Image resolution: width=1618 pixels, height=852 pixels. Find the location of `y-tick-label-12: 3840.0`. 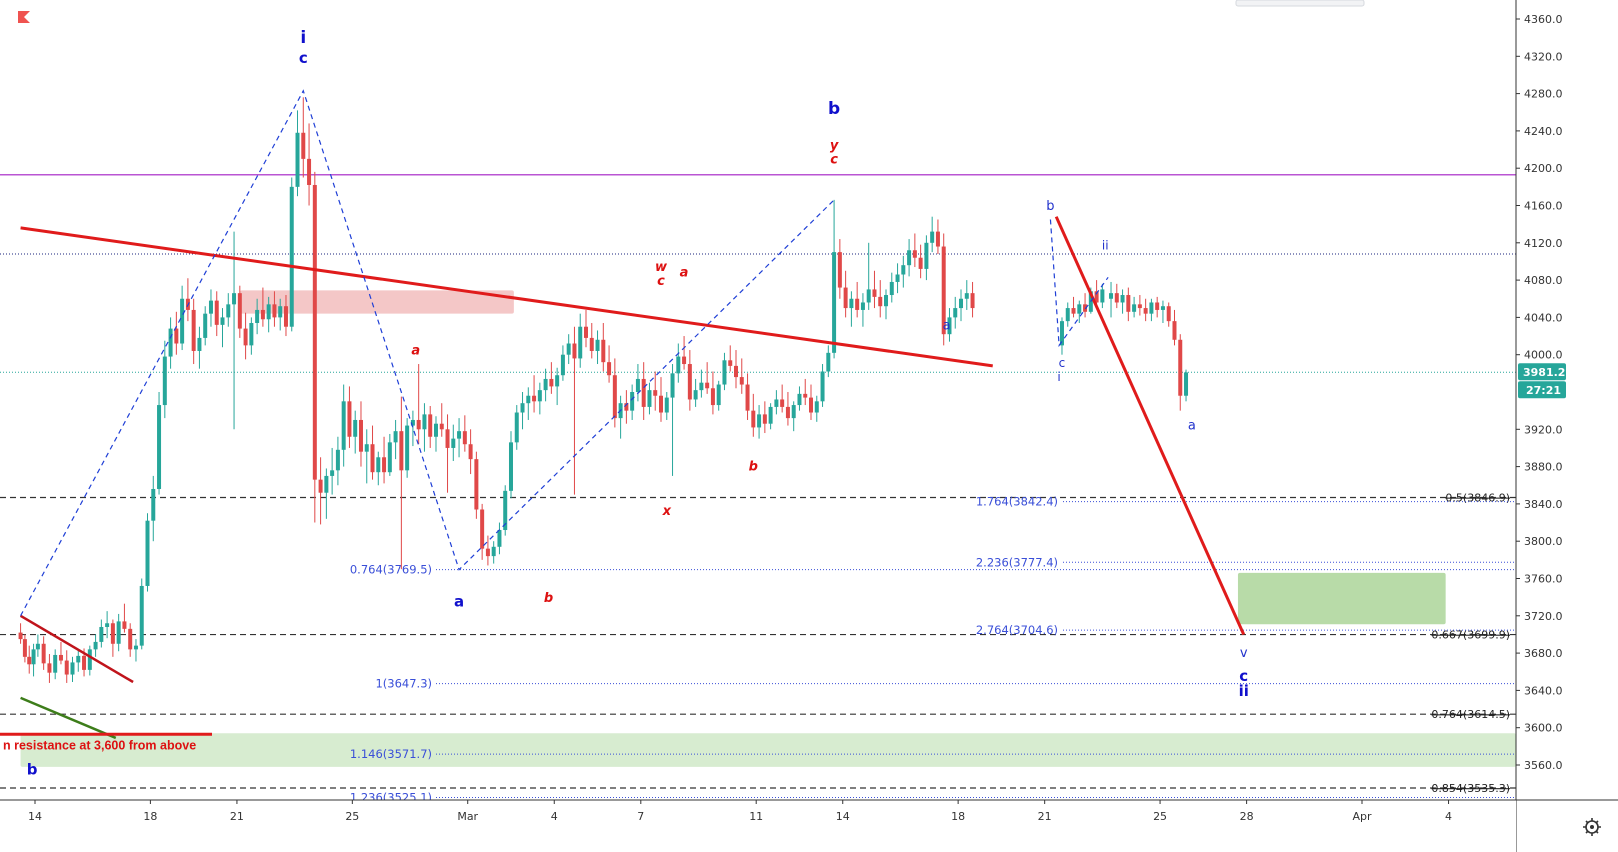

y-tick-label-12: 3840.0 is located at coordinates (1543, 504).